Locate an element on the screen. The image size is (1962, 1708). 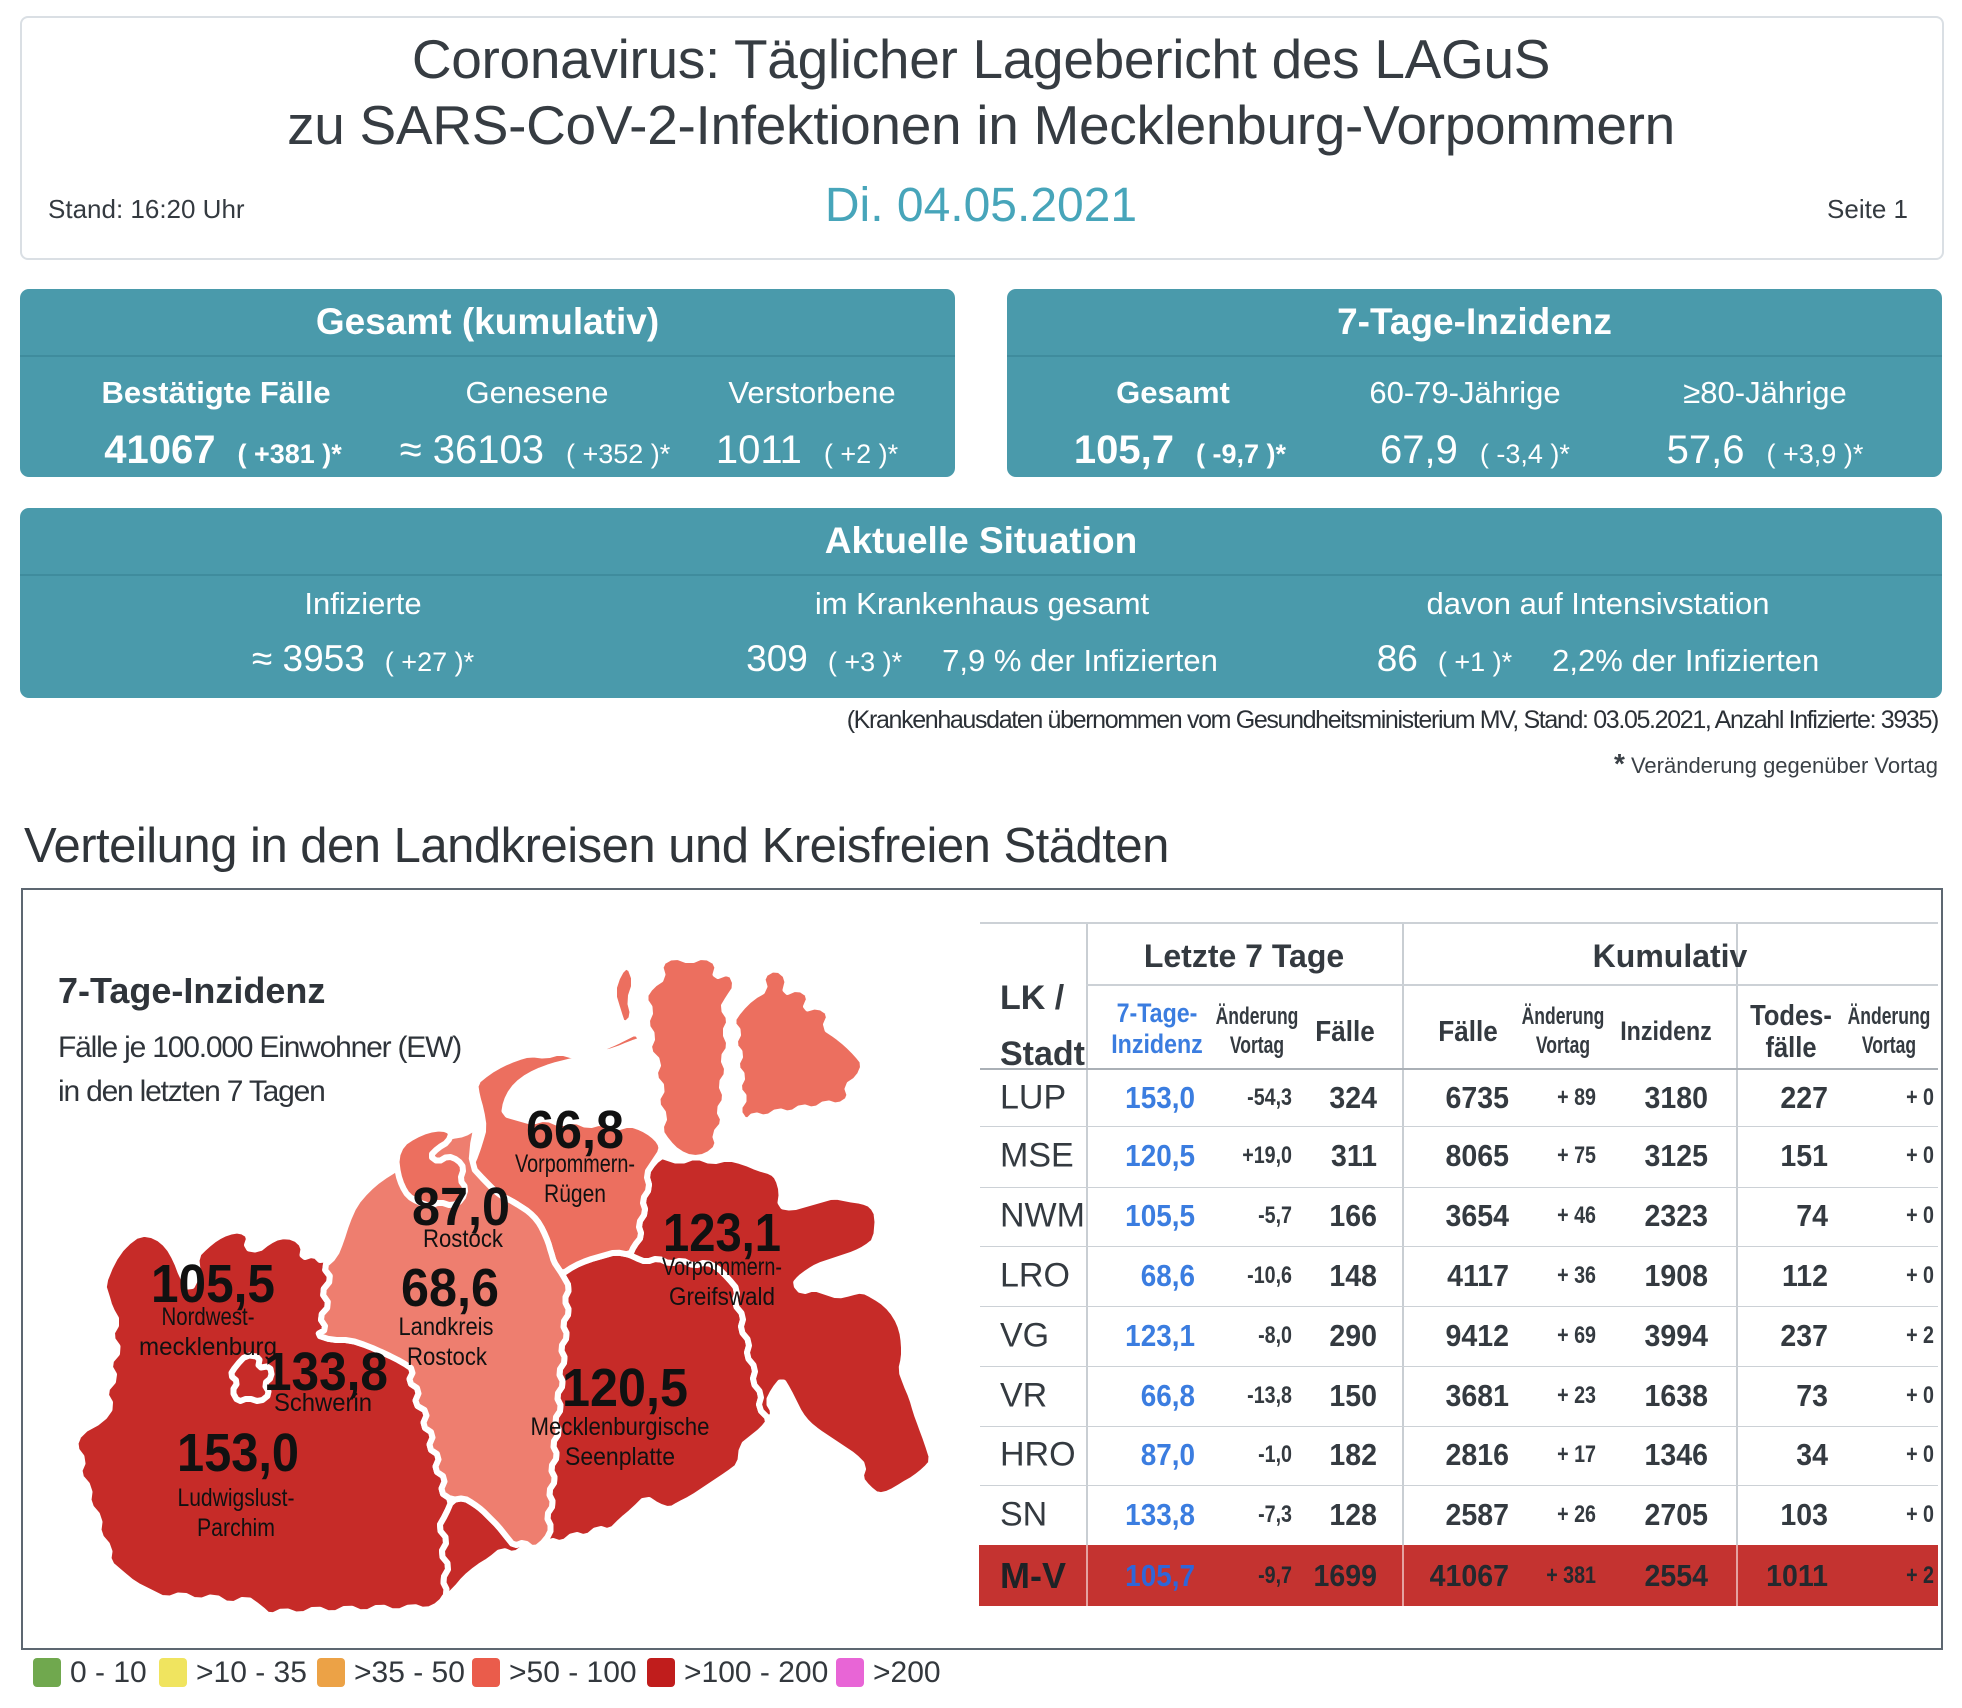
svg-text: Schwerin is located at coordinates (323, 1403).